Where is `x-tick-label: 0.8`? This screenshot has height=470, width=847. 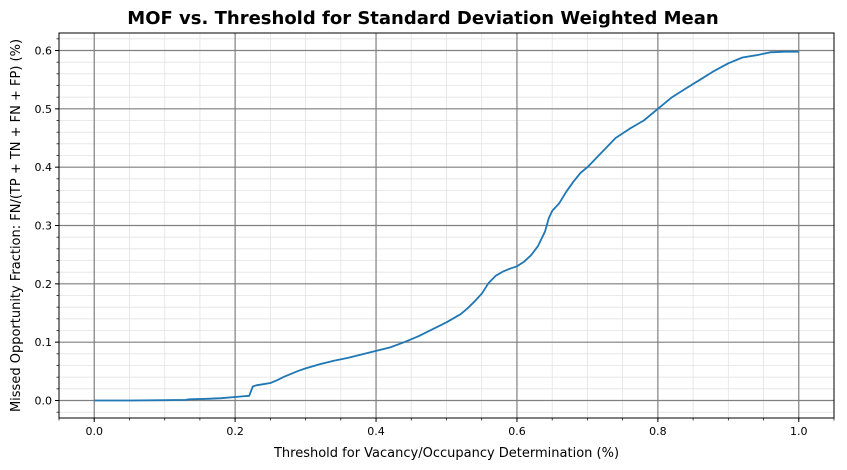 x-tick-label: 0.8 is located at coordinates (658, 431).